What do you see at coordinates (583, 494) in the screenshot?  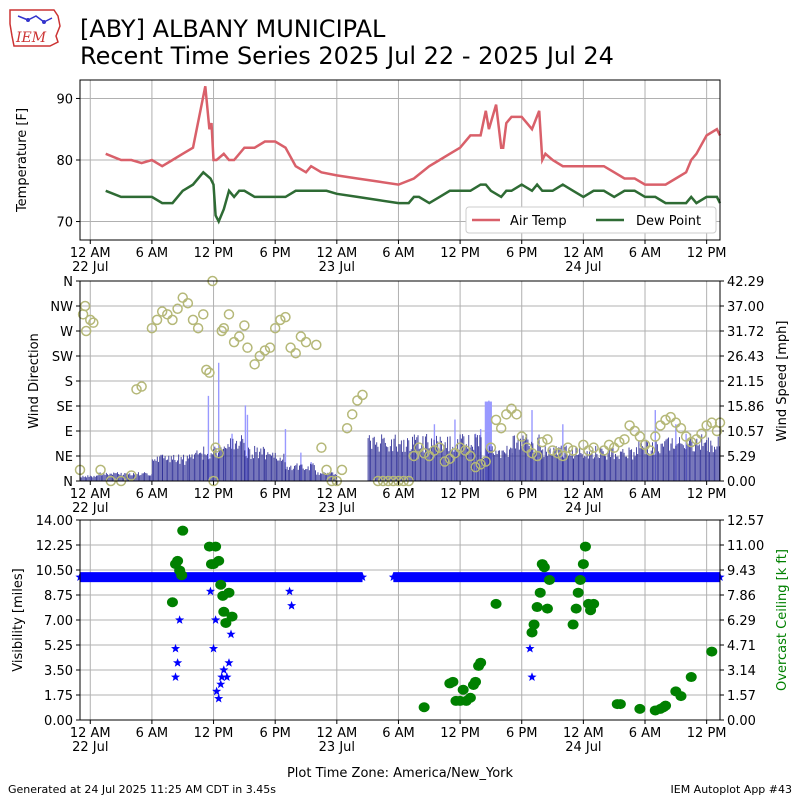 I see `x-tick-label: 12 AM` at bounding box center [583, 494].